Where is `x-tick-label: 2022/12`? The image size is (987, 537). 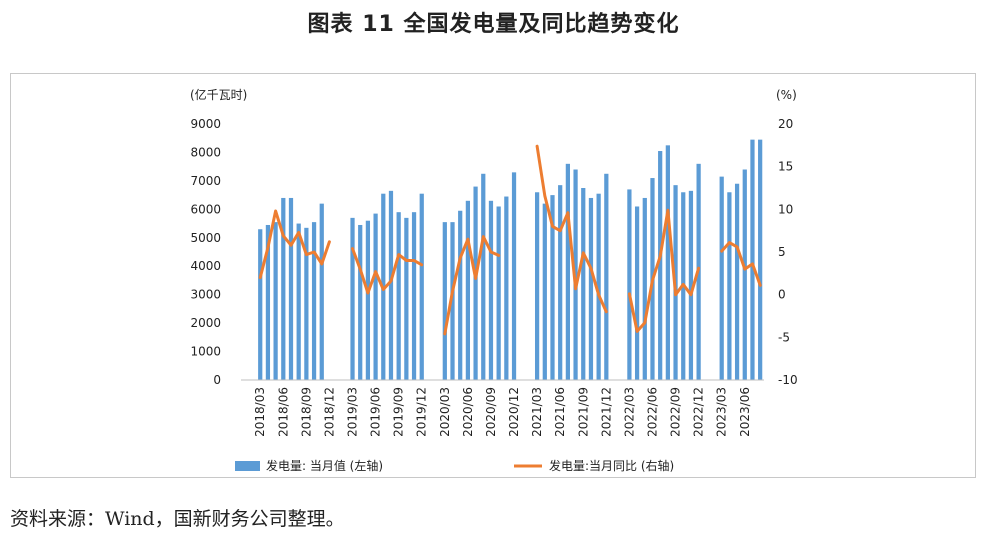
x-tick-label: 2022/12 is located at coordinates (699, 412).